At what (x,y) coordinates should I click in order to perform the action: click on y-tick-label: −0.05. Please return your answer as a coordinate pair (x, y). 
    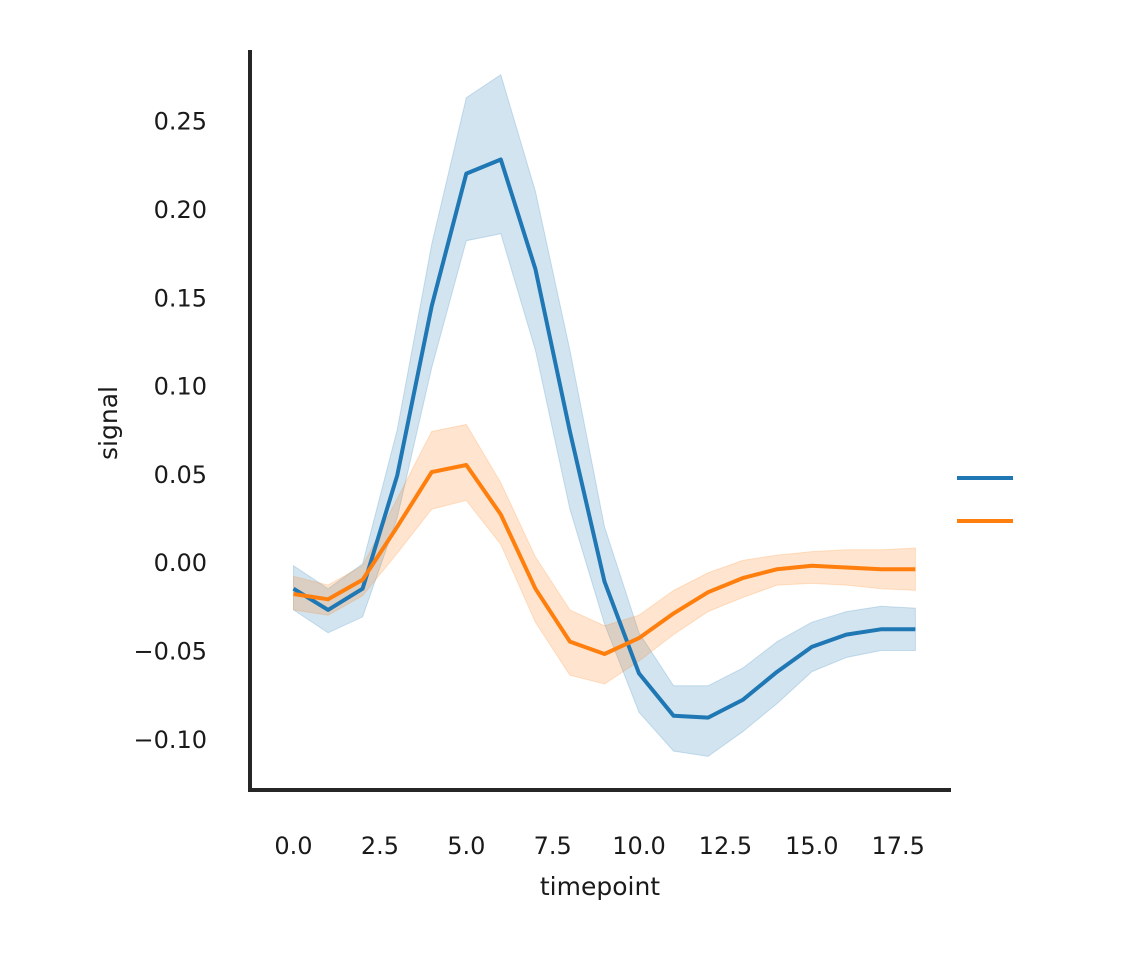
    Looking at the image, I should click on (170, 652).